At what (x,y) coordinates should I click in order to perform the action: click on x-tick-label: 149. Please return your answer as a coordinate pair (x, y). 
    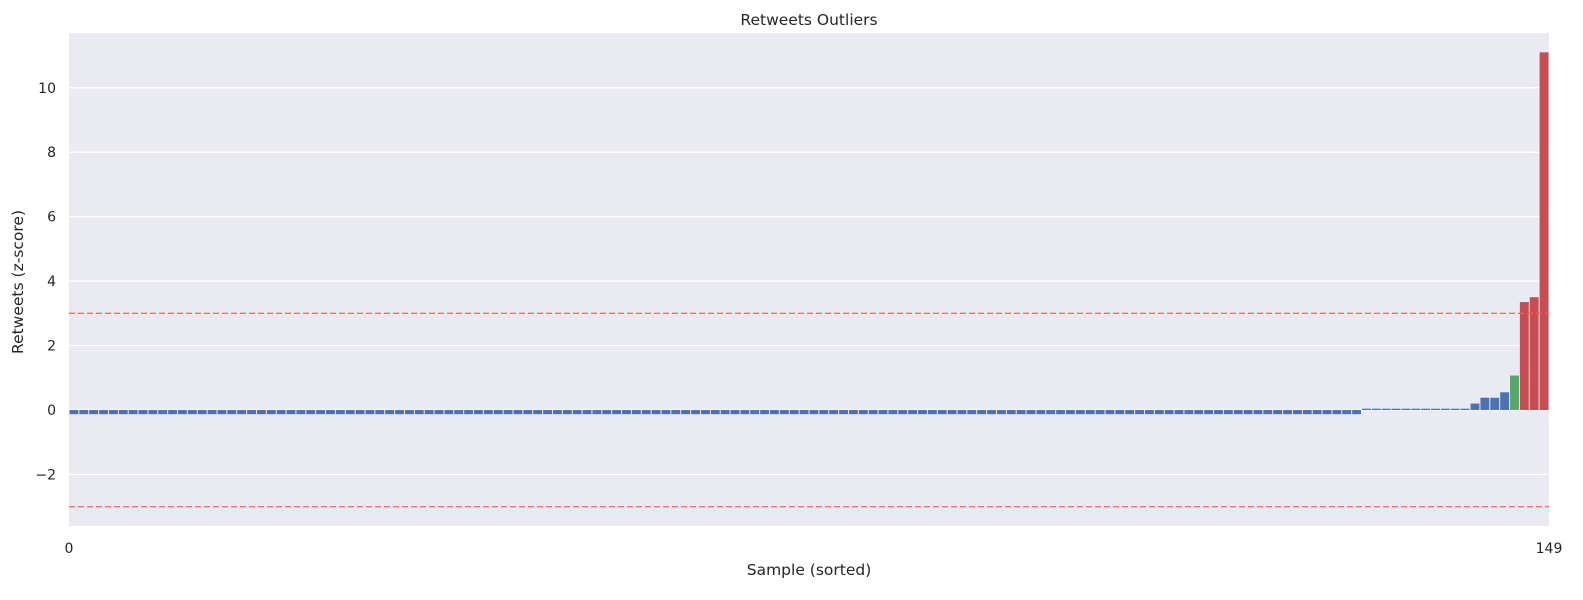
    Looking at the image, I should click on (1549, 549).